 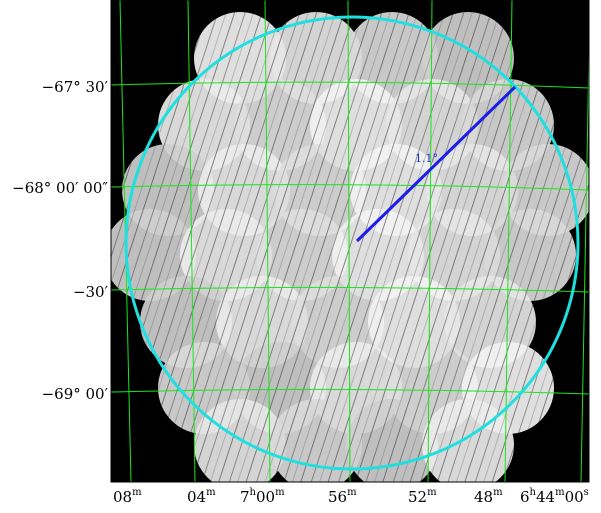 I want to click on x-tick-label: 08m, so click(x=127, y=496).